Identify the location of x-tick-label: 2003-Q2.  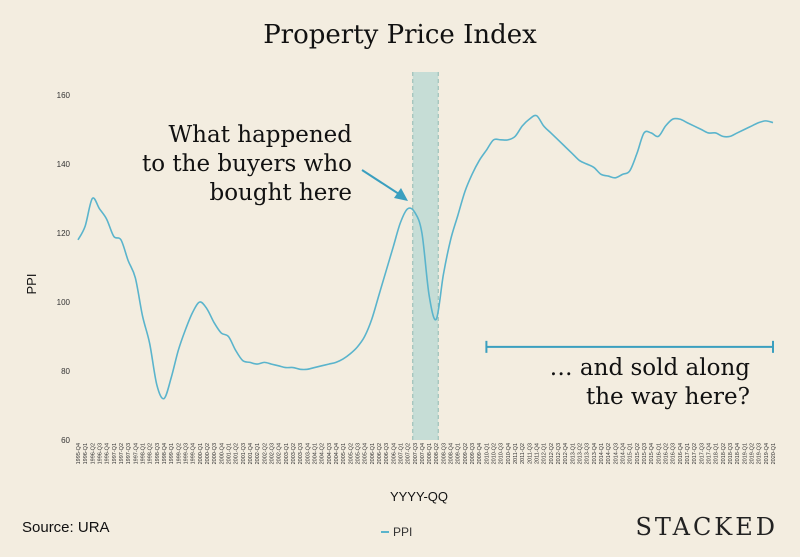
(294, 453).